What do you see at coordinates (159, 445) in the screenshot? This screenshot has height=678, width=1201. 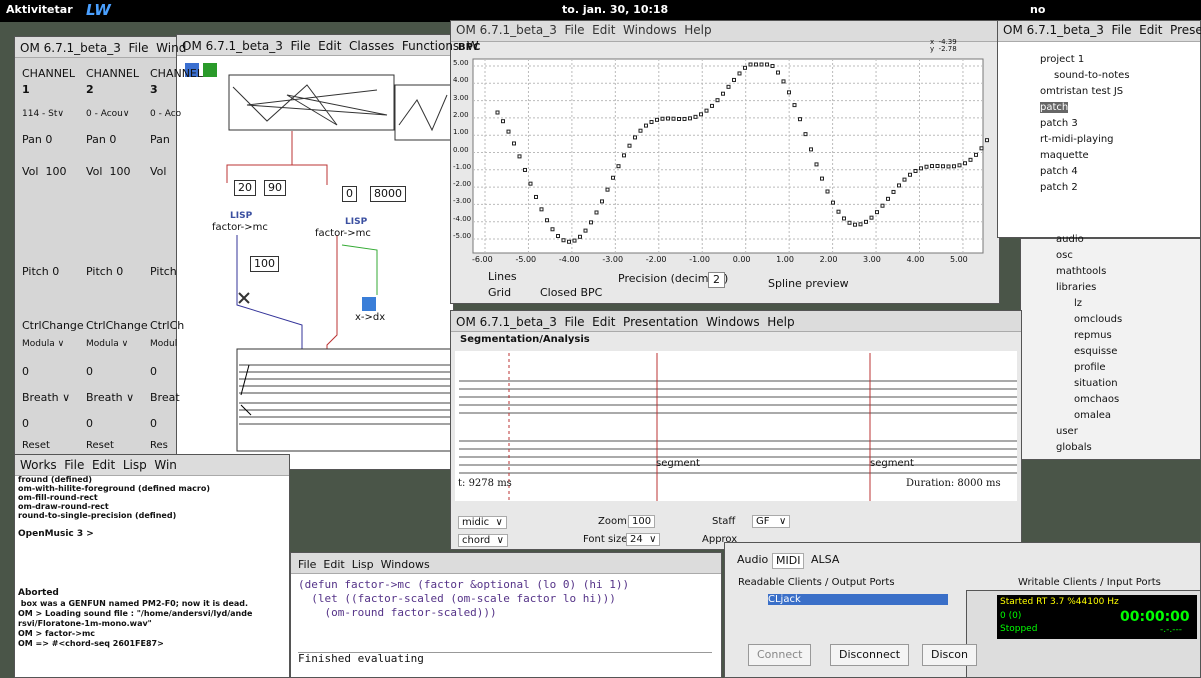 I see `channel-reset: Res` at bounding box center [159, 445].